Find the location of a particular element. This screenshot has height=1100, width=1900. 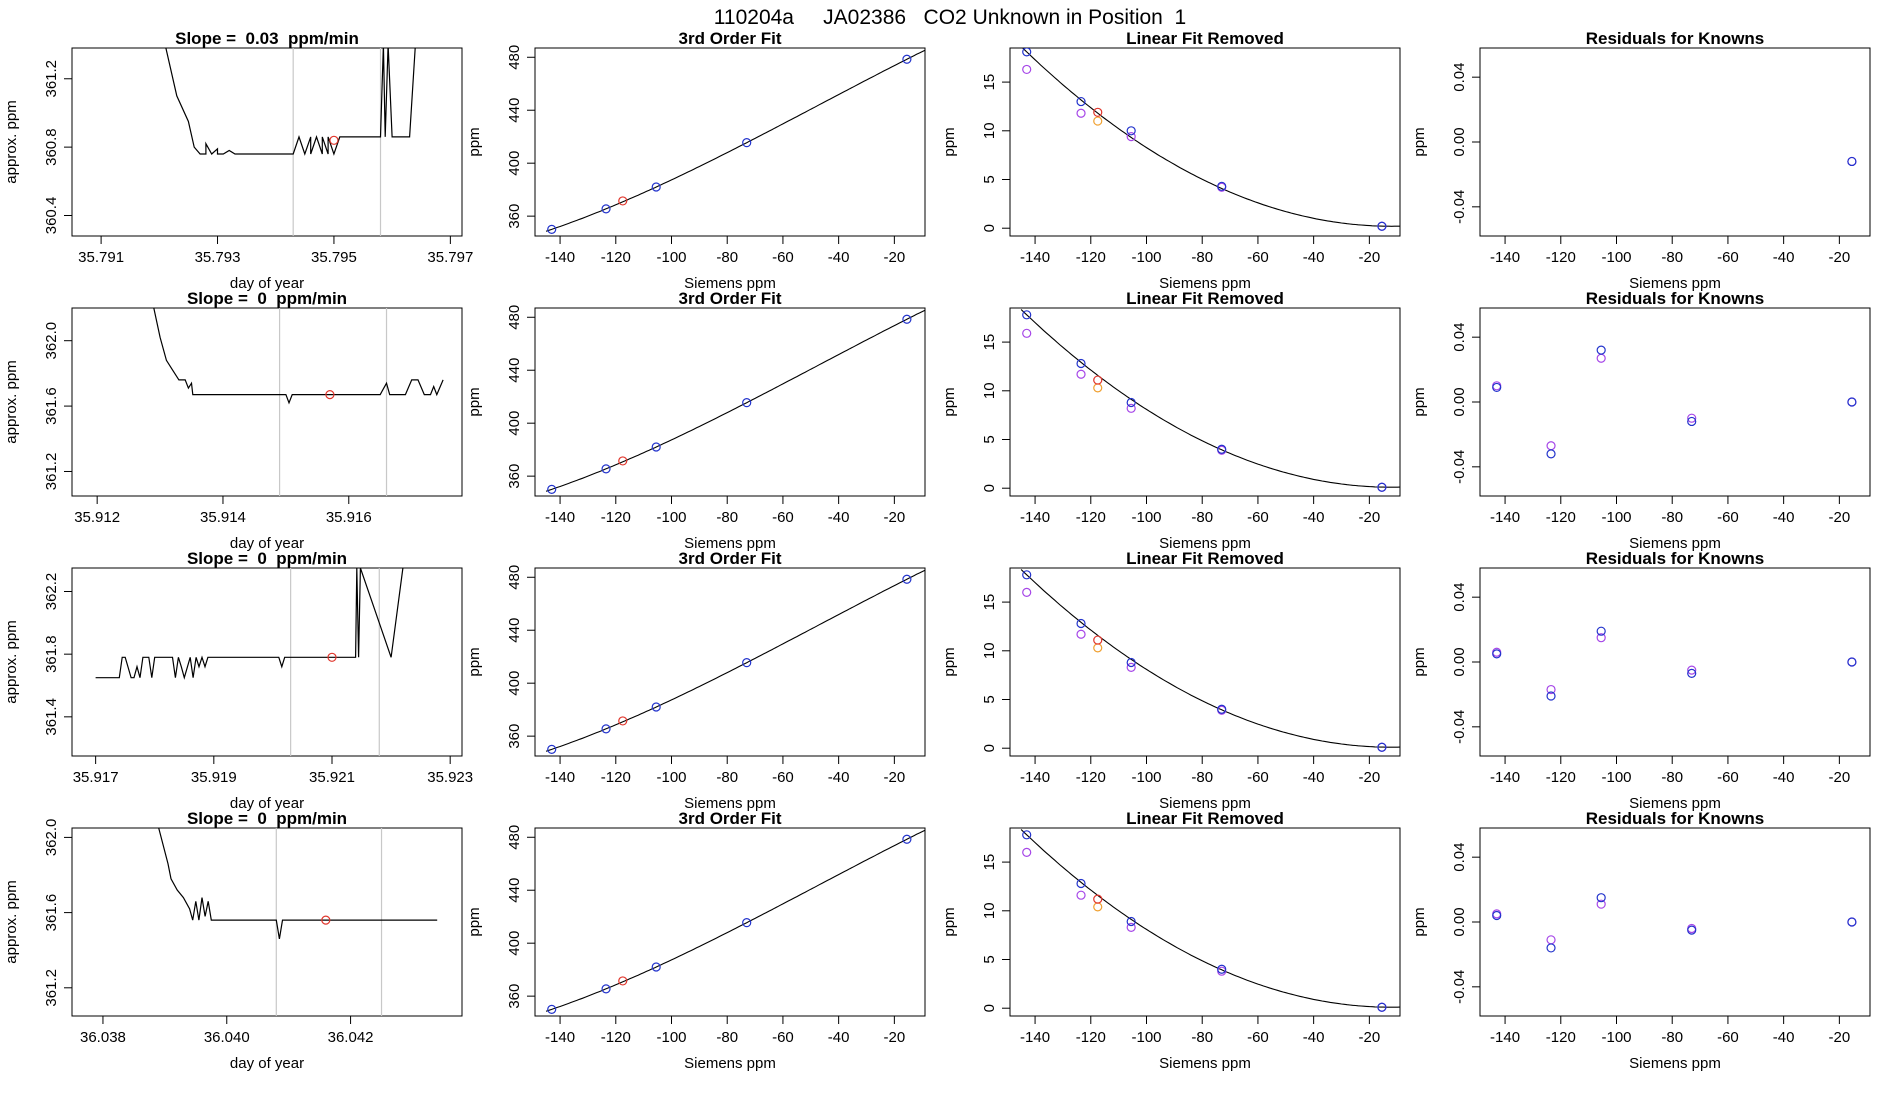

orange-point is located at coordinates (1098, 388).